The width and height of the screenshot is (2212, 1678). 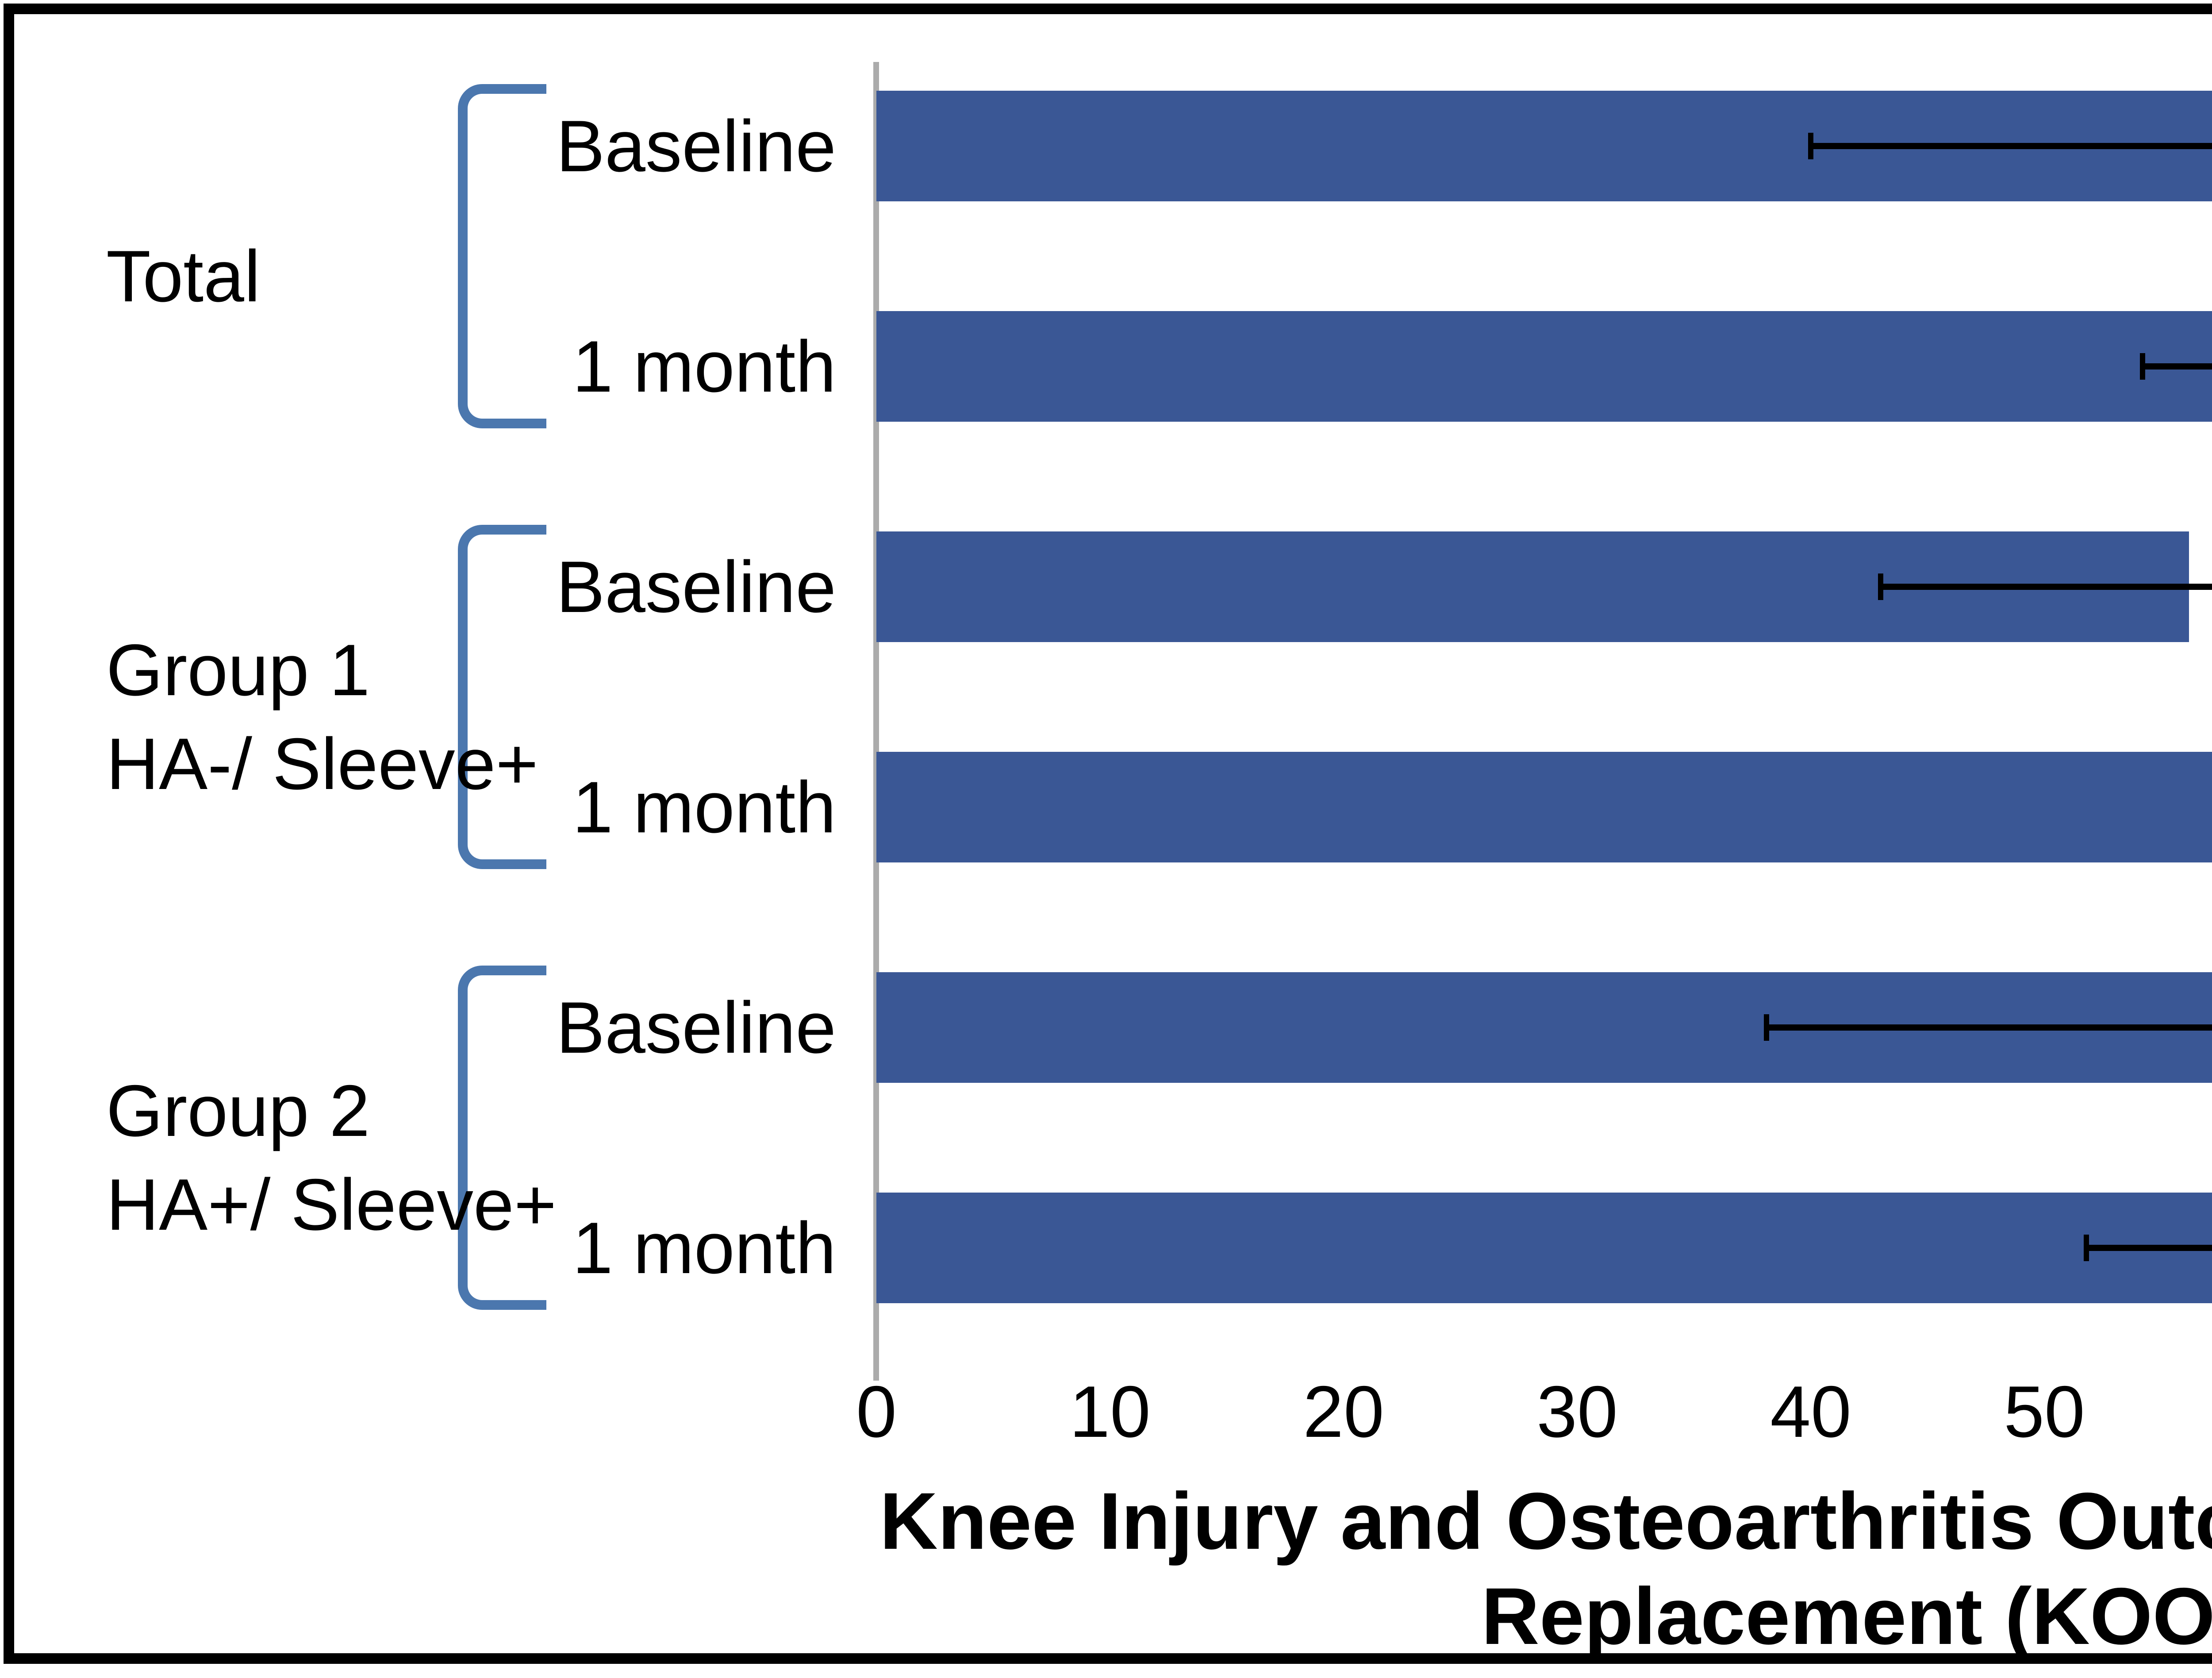 What do you see at coordinates (332, 1205) in the screenshot?
I see `group-label-line: HA+/ Sleeve+` at bounding box center [332, 1205].